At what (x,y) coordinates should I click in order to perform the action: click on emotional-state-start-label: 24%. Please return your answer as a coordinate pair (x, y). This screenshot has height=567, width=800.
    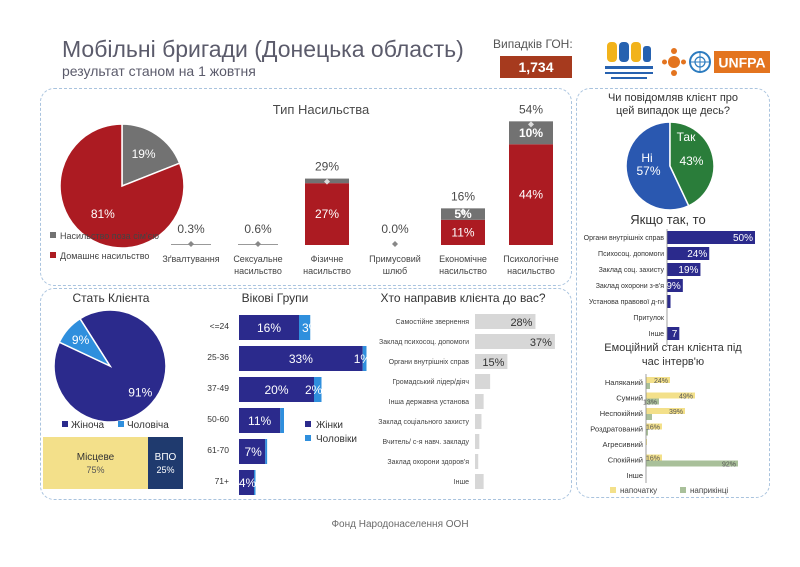
    Looking at the image, I should click on (661, 381).